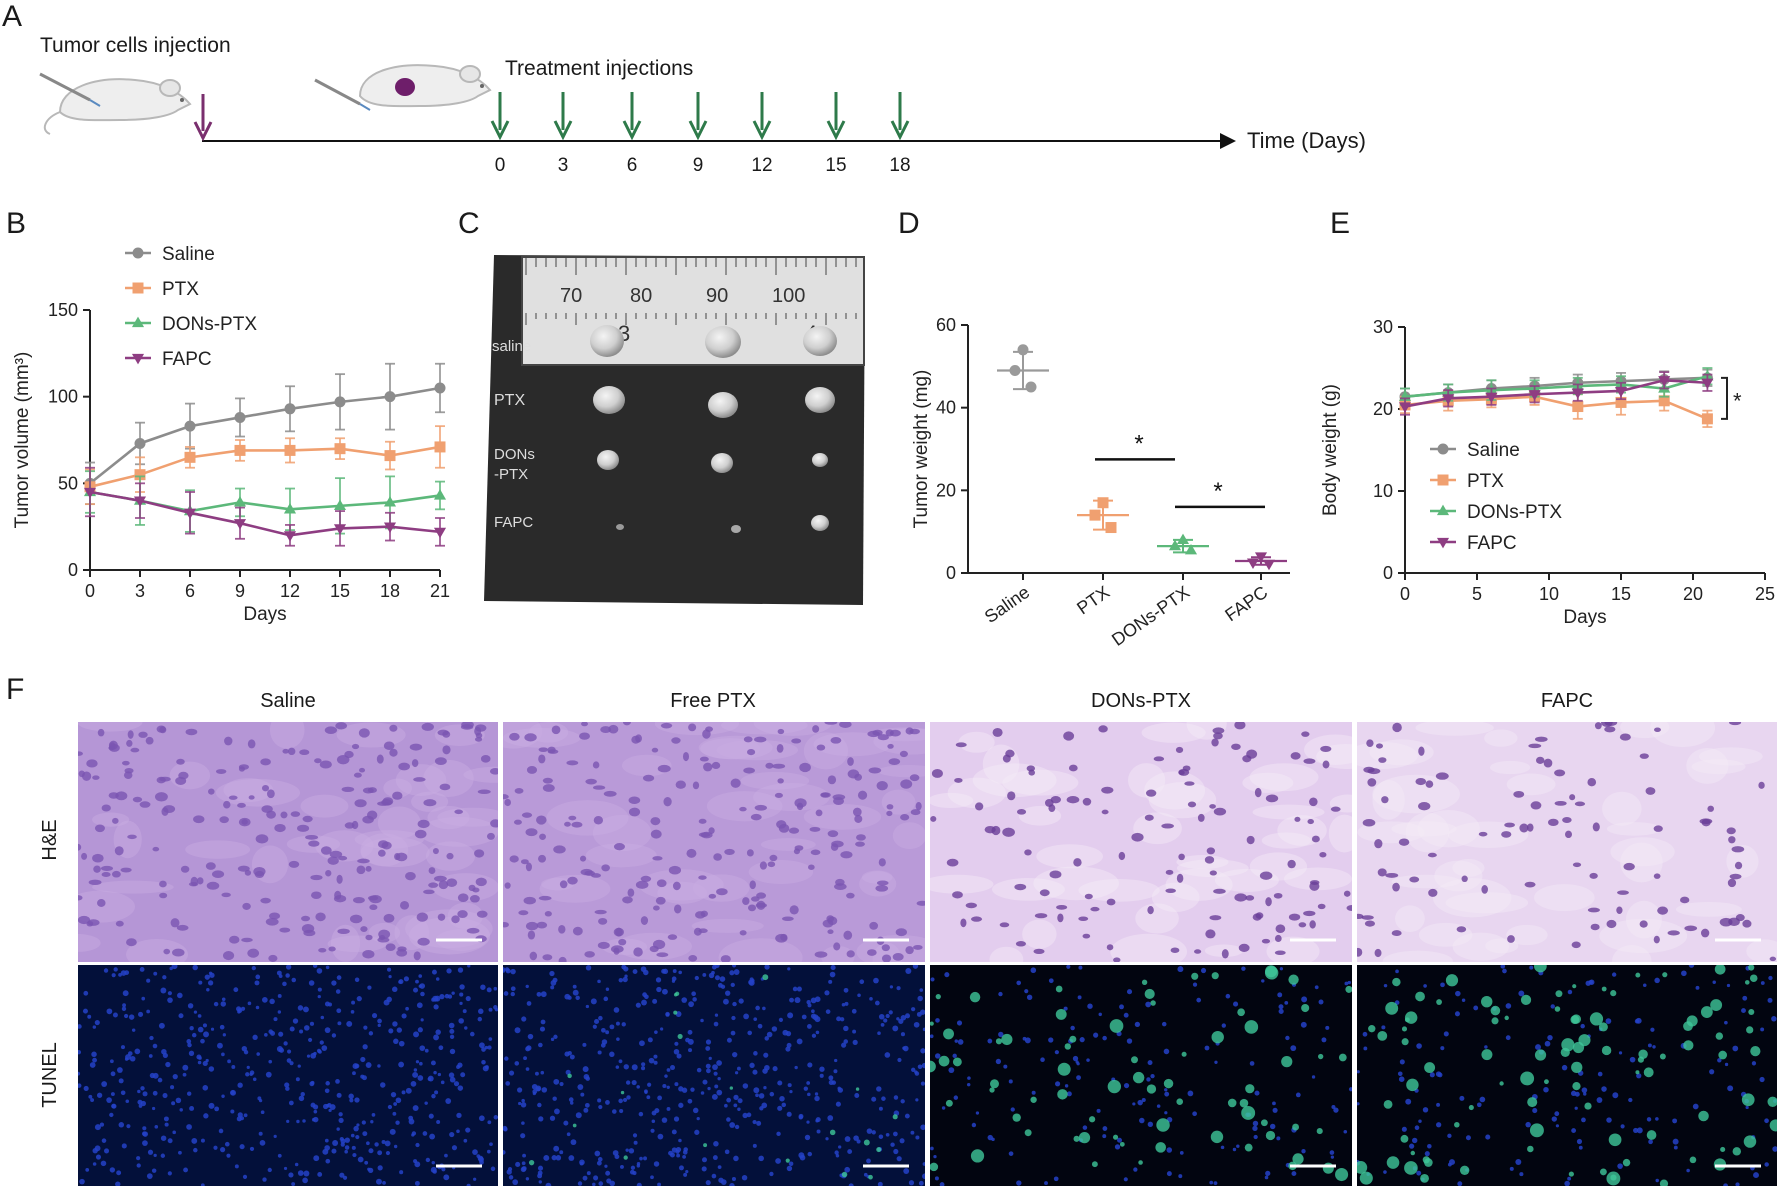  I want to click on data-point, so click(1707, 384).